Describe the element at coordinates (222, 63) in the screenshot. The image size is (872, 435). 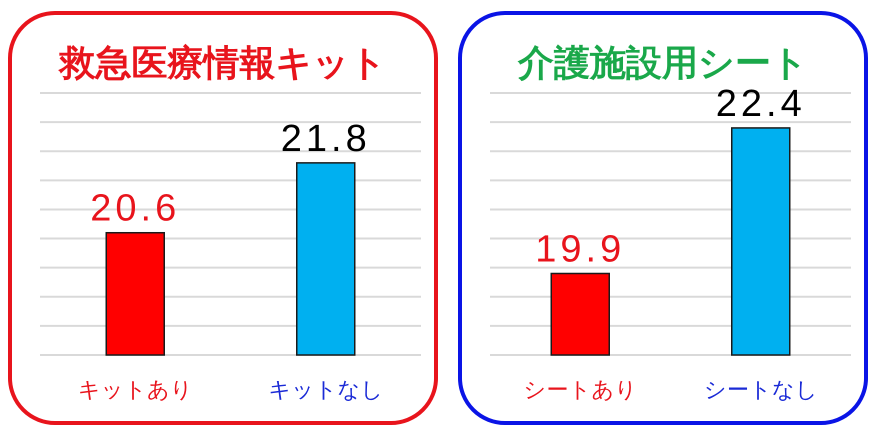
I see `chart-title: 救急医療情報キット` at that location.